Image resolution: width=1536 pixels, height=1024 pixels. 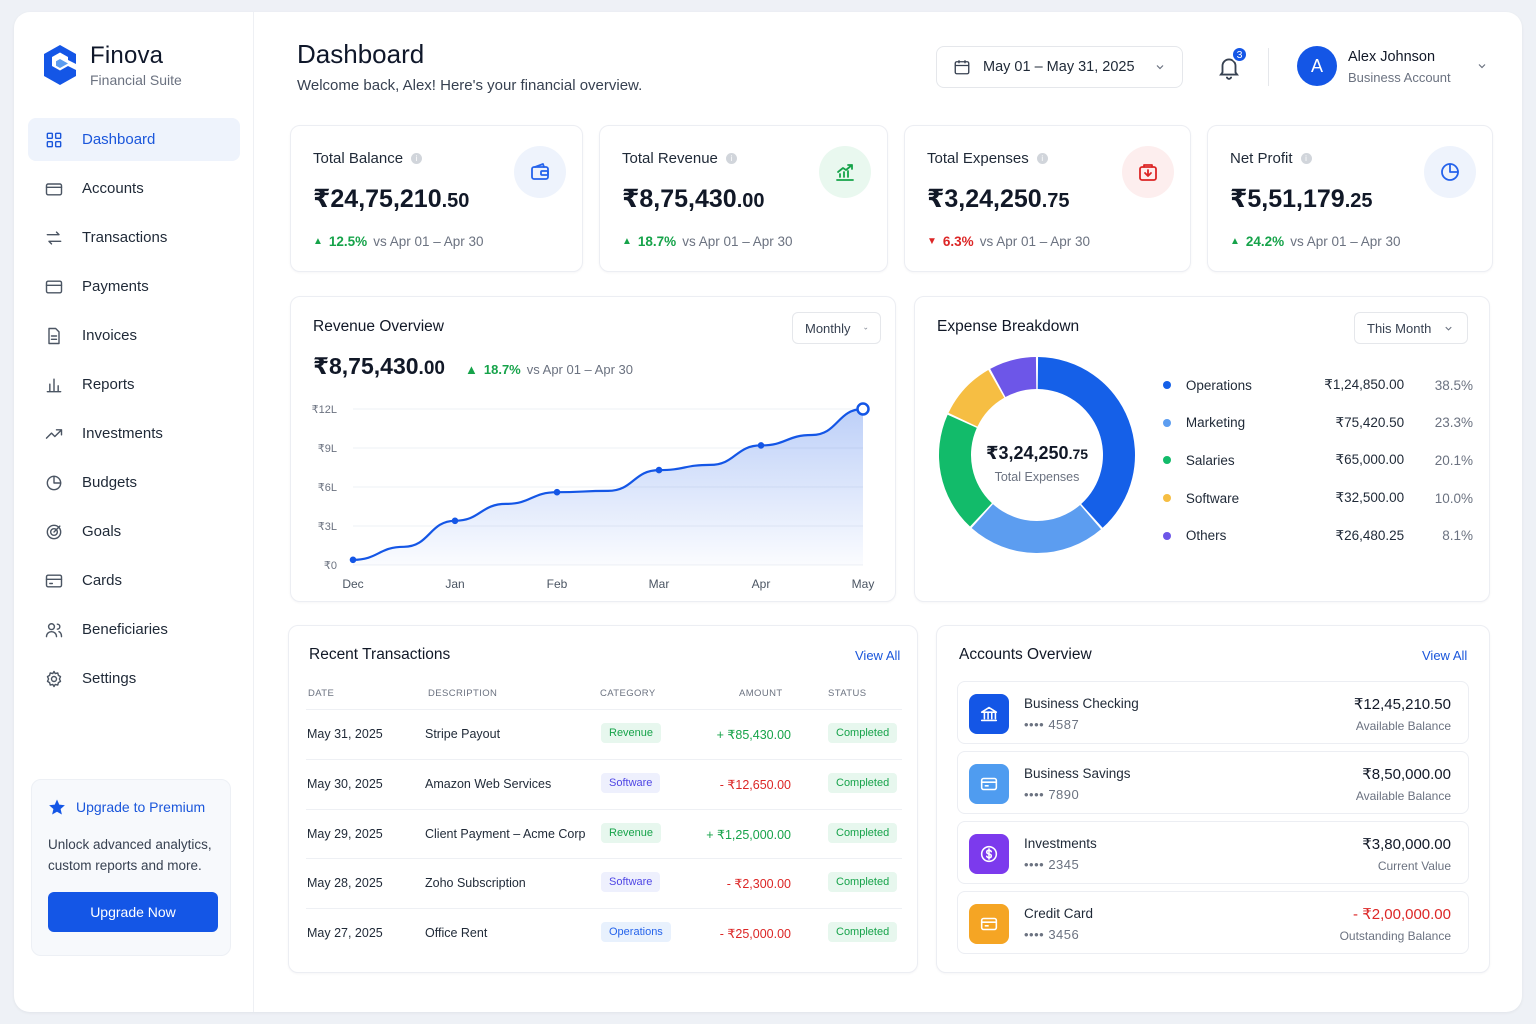 What do you see at coordinates (133, 912) in the screenshot?
I see `upgrade-now-button: Upgrade Now` at bounding box center [133, 912].